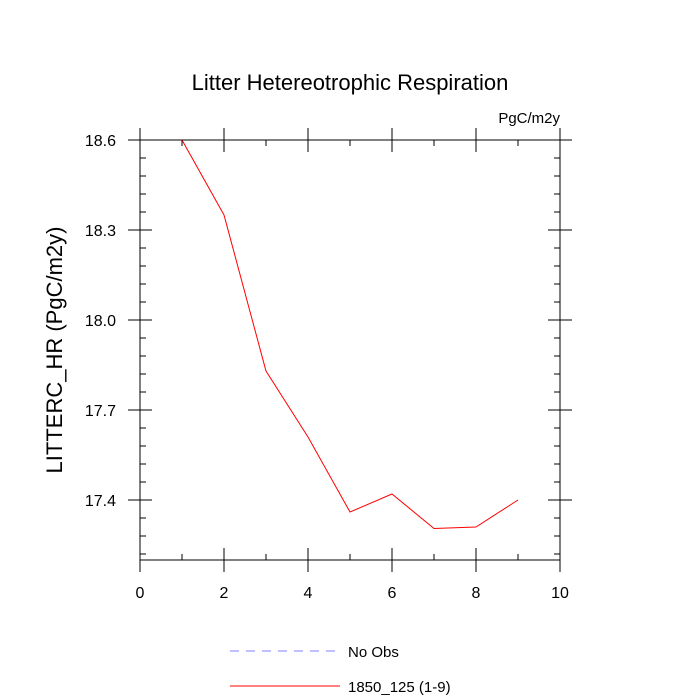 The image size is (700, 700). I want to click on x-tick-label: 0, so click(140, 593).